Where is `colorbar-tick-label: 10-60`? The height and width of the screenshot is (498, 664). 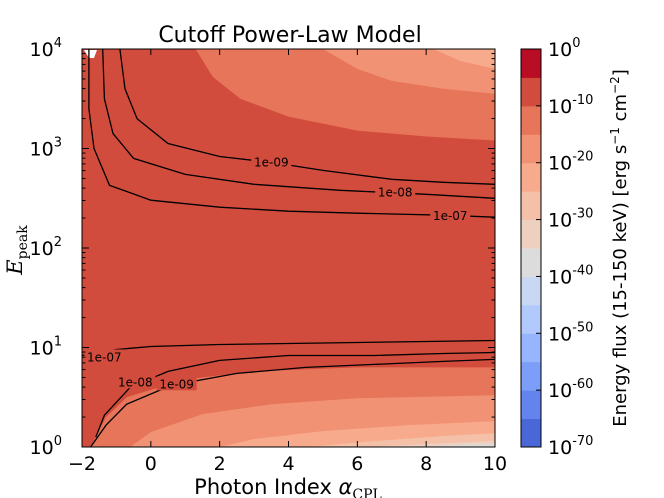
colorbar-tick-label: 10-60 is located at coordinates (570, 389).